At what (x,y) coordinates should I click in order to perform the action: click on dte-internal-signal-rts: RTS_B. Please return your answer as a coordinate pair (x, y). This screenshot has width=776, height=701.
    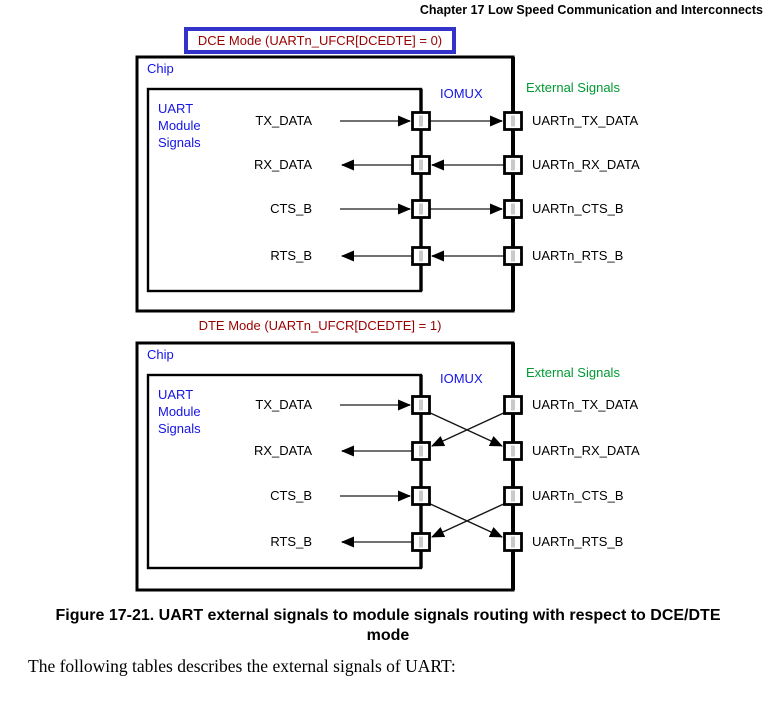
    Looking at the image, I should click on (291, 541).